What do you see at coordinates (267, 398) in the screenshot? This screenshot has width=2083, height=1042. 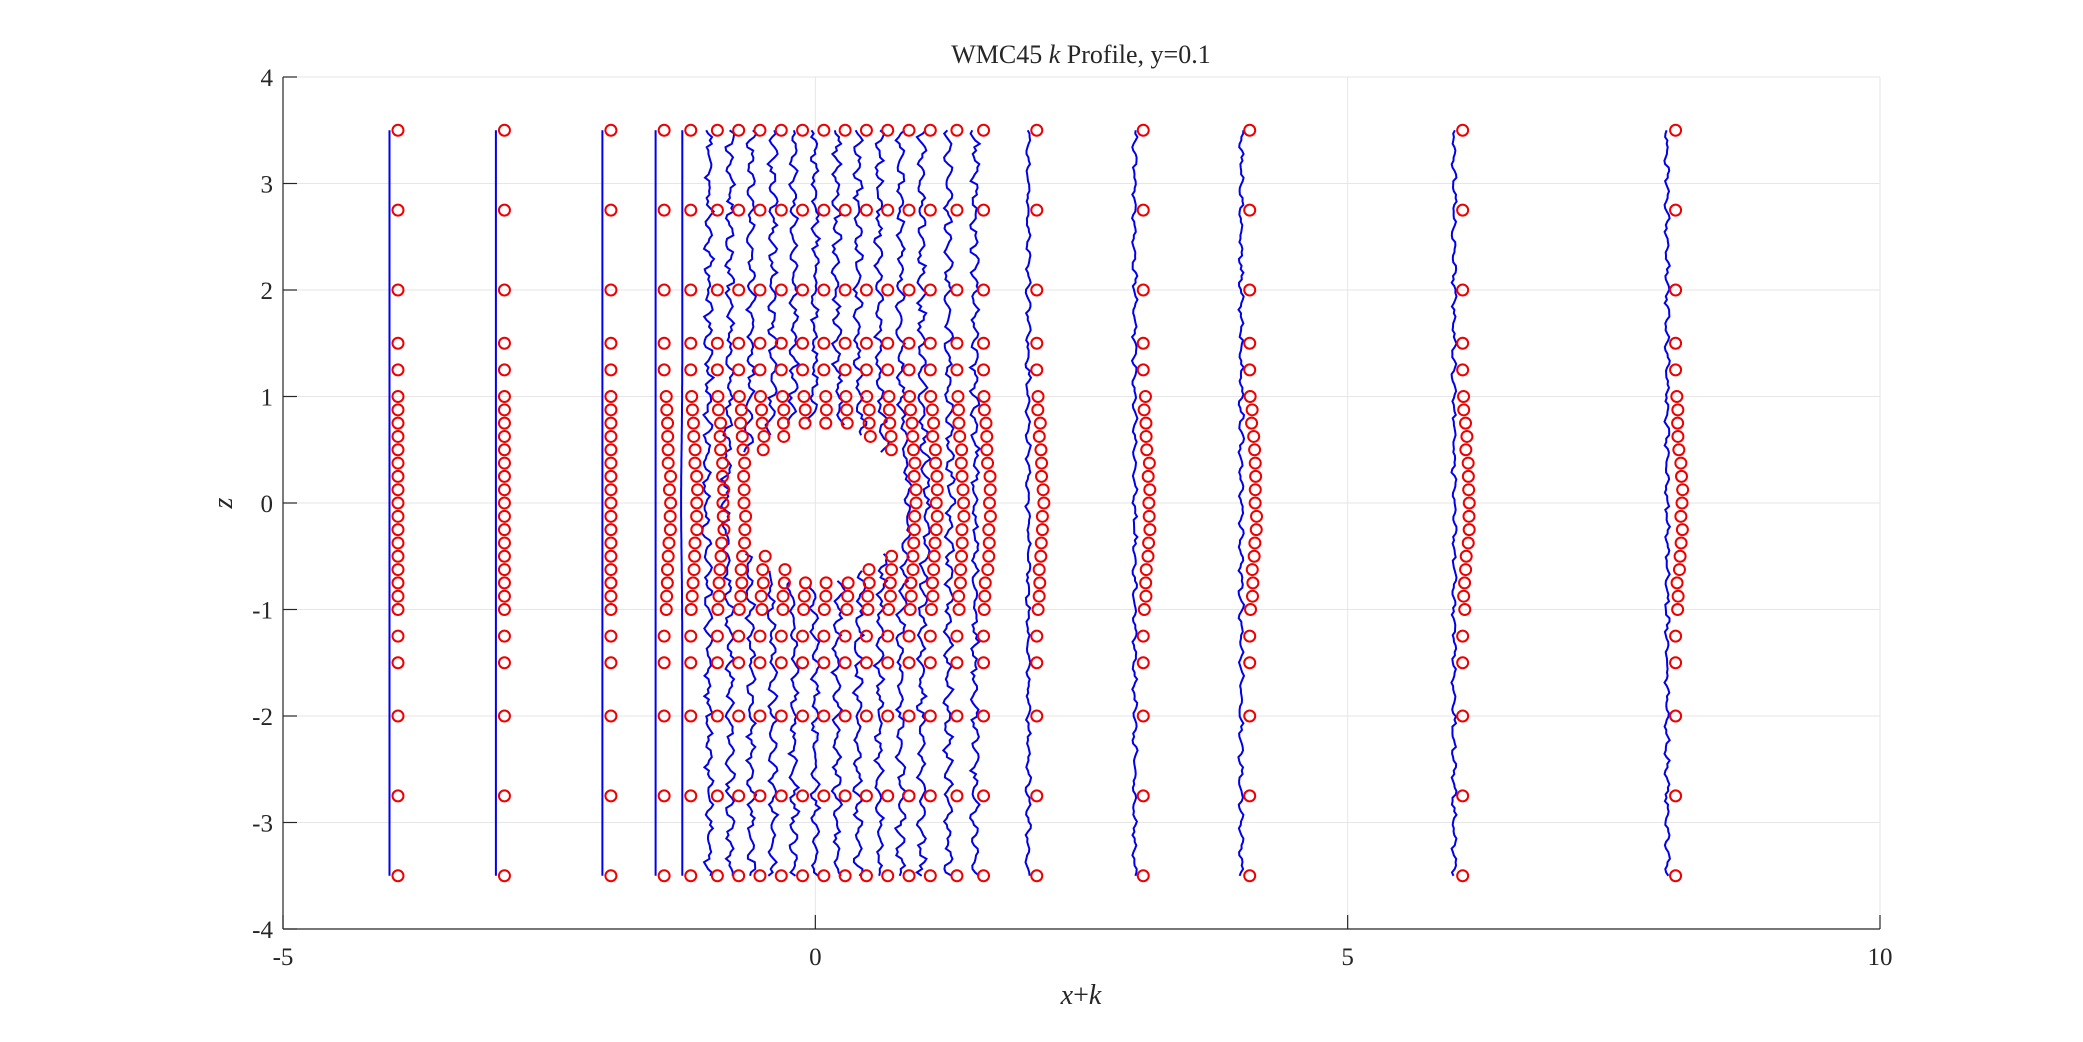 I see `y-tick-label: 1` at bounding box center [267, 398].